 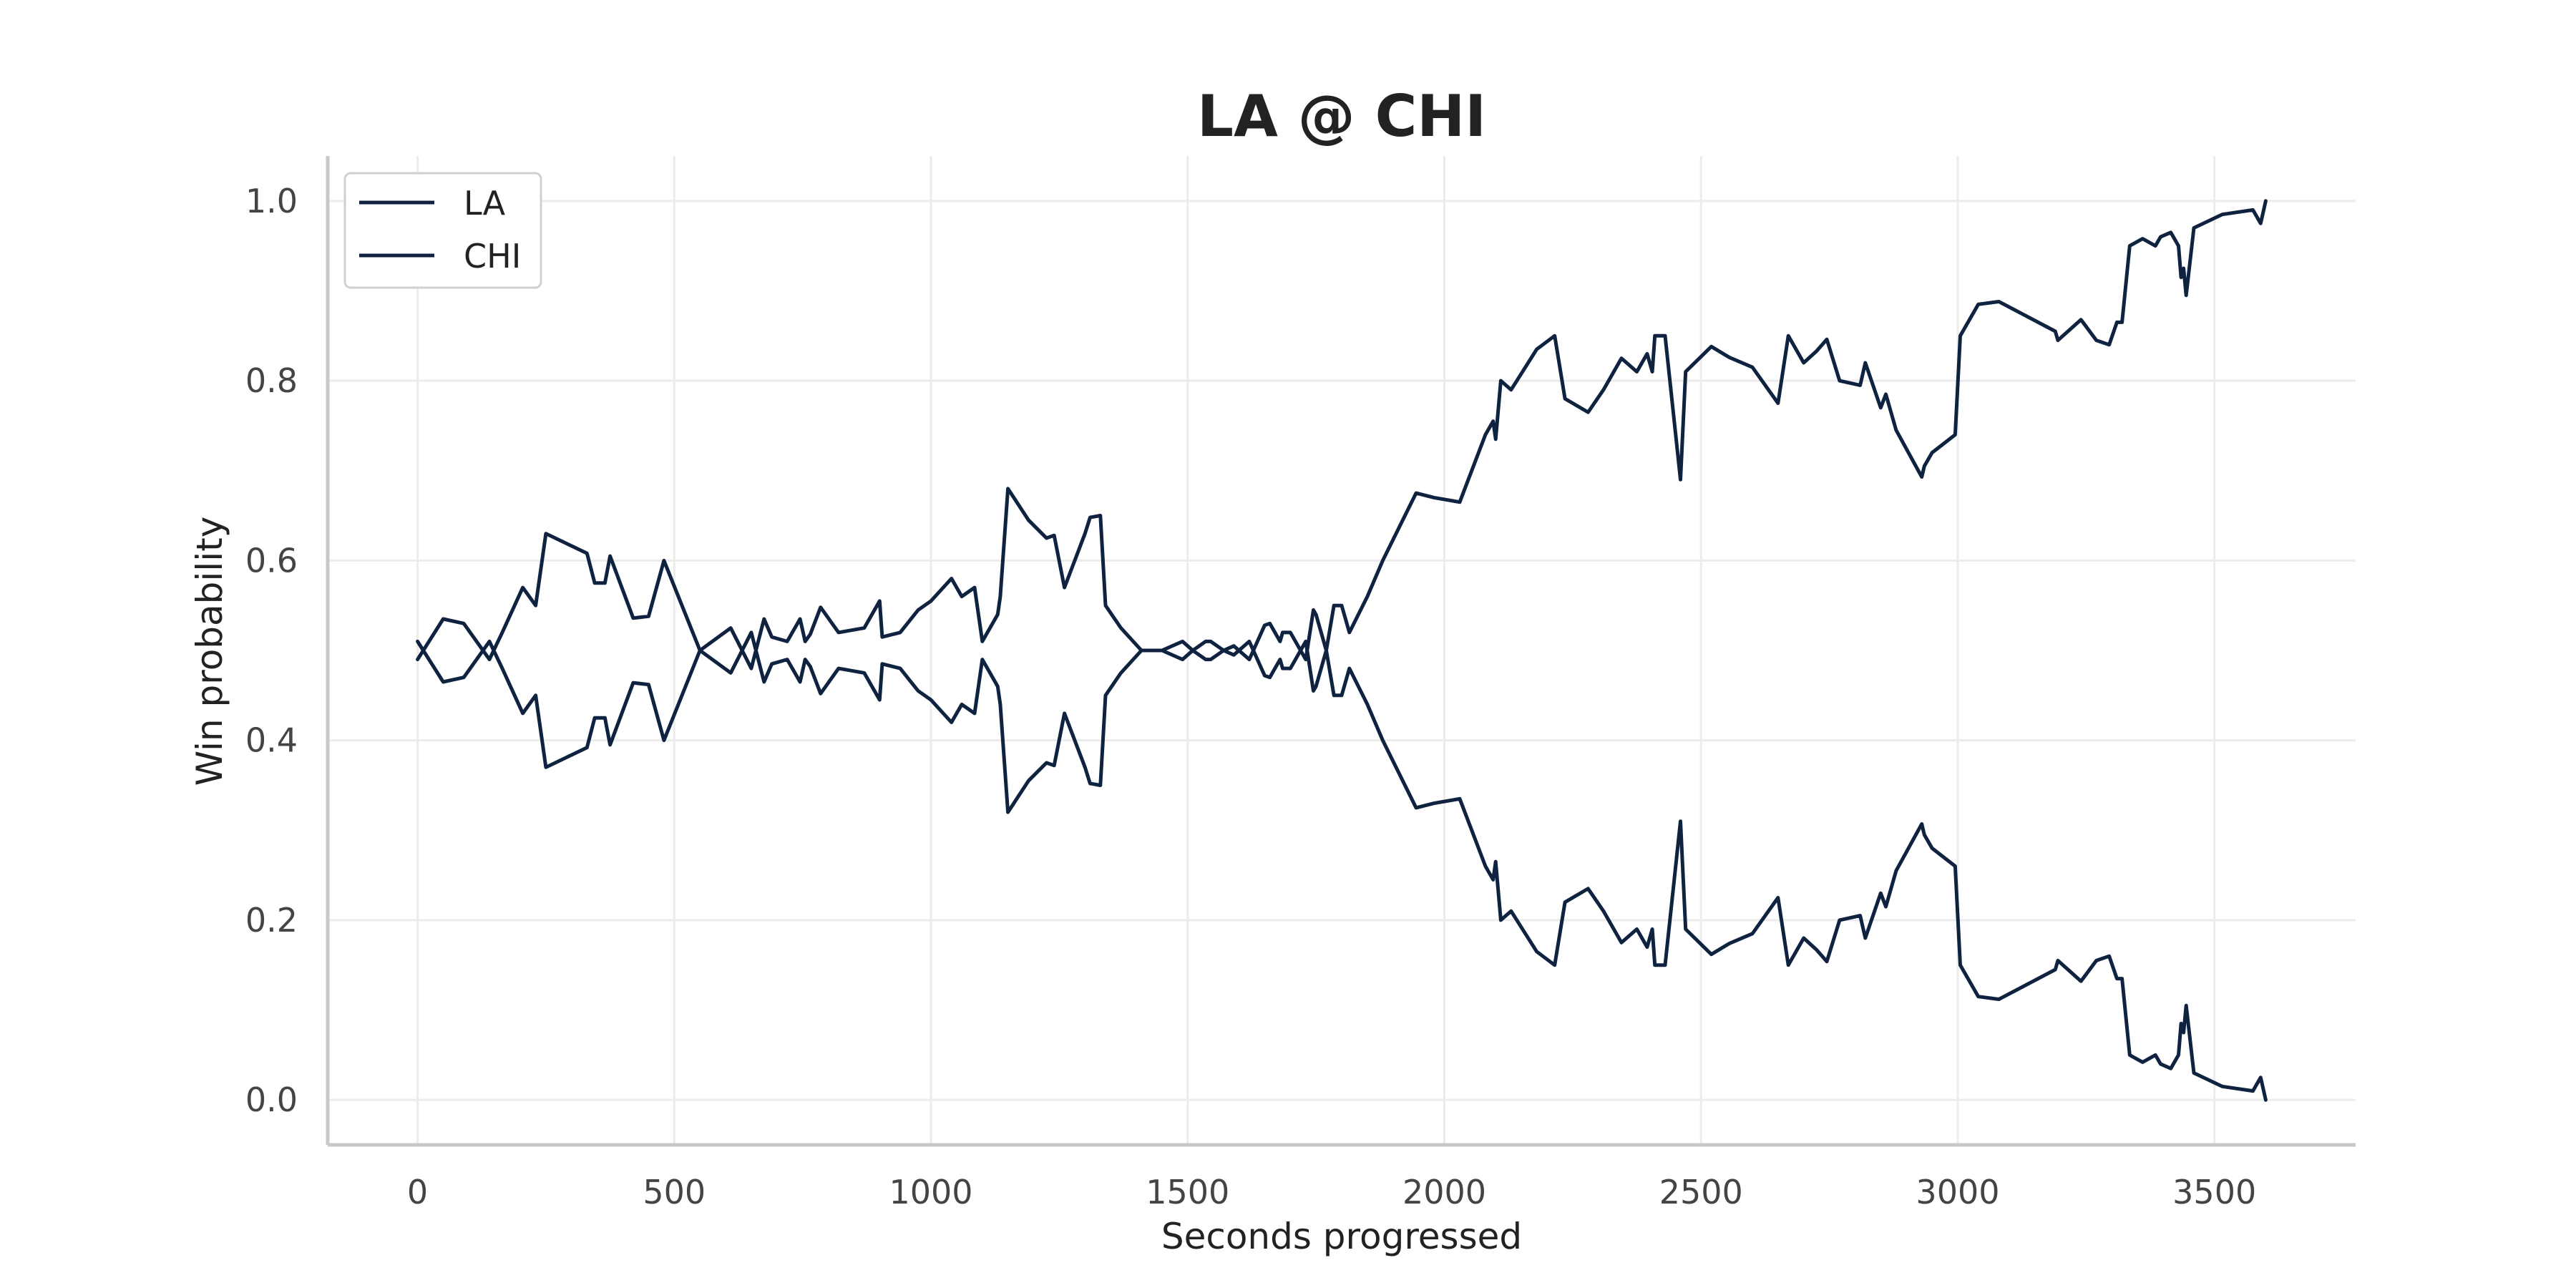 I want to click on legend-label-la: LA, so click(x=485, y=203).